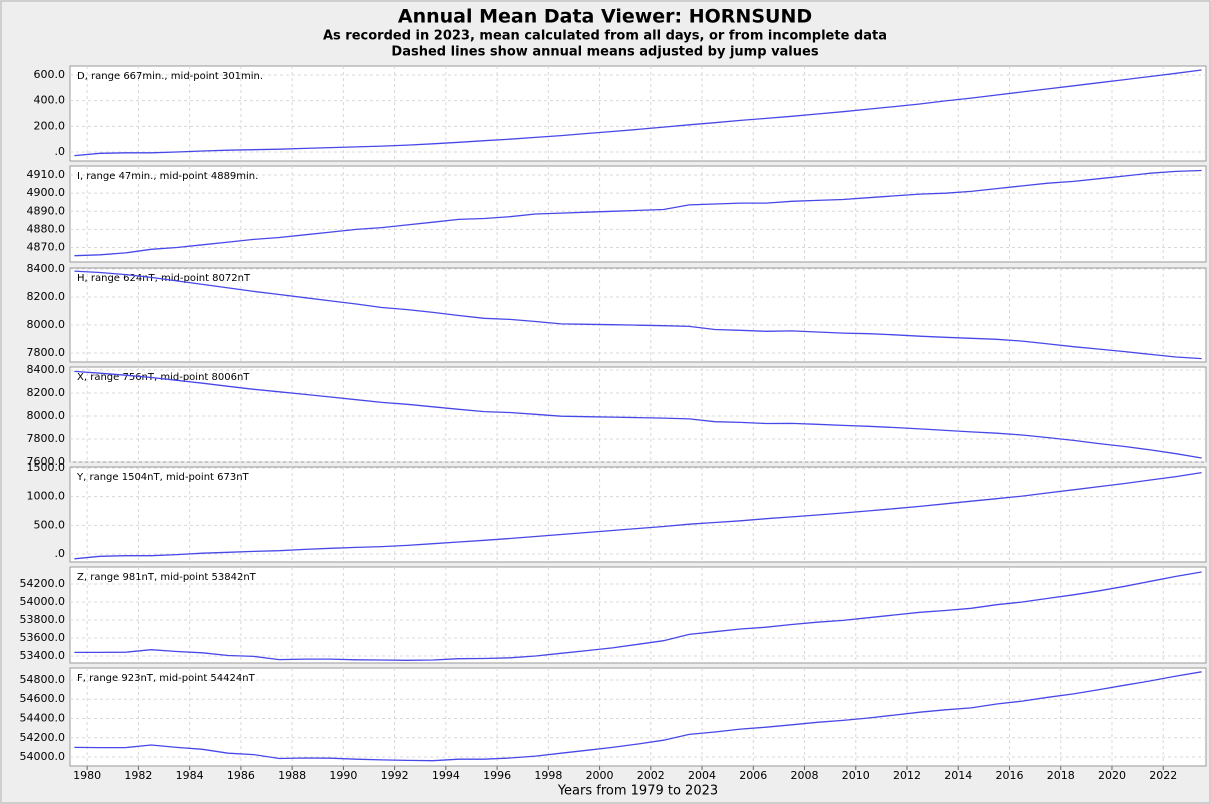 The width and height of the screenshot is (1211, 804). Describe the element at coordinates (46, 496) in the screenshot. I see `y-tick-label: 1000.0` at that location.